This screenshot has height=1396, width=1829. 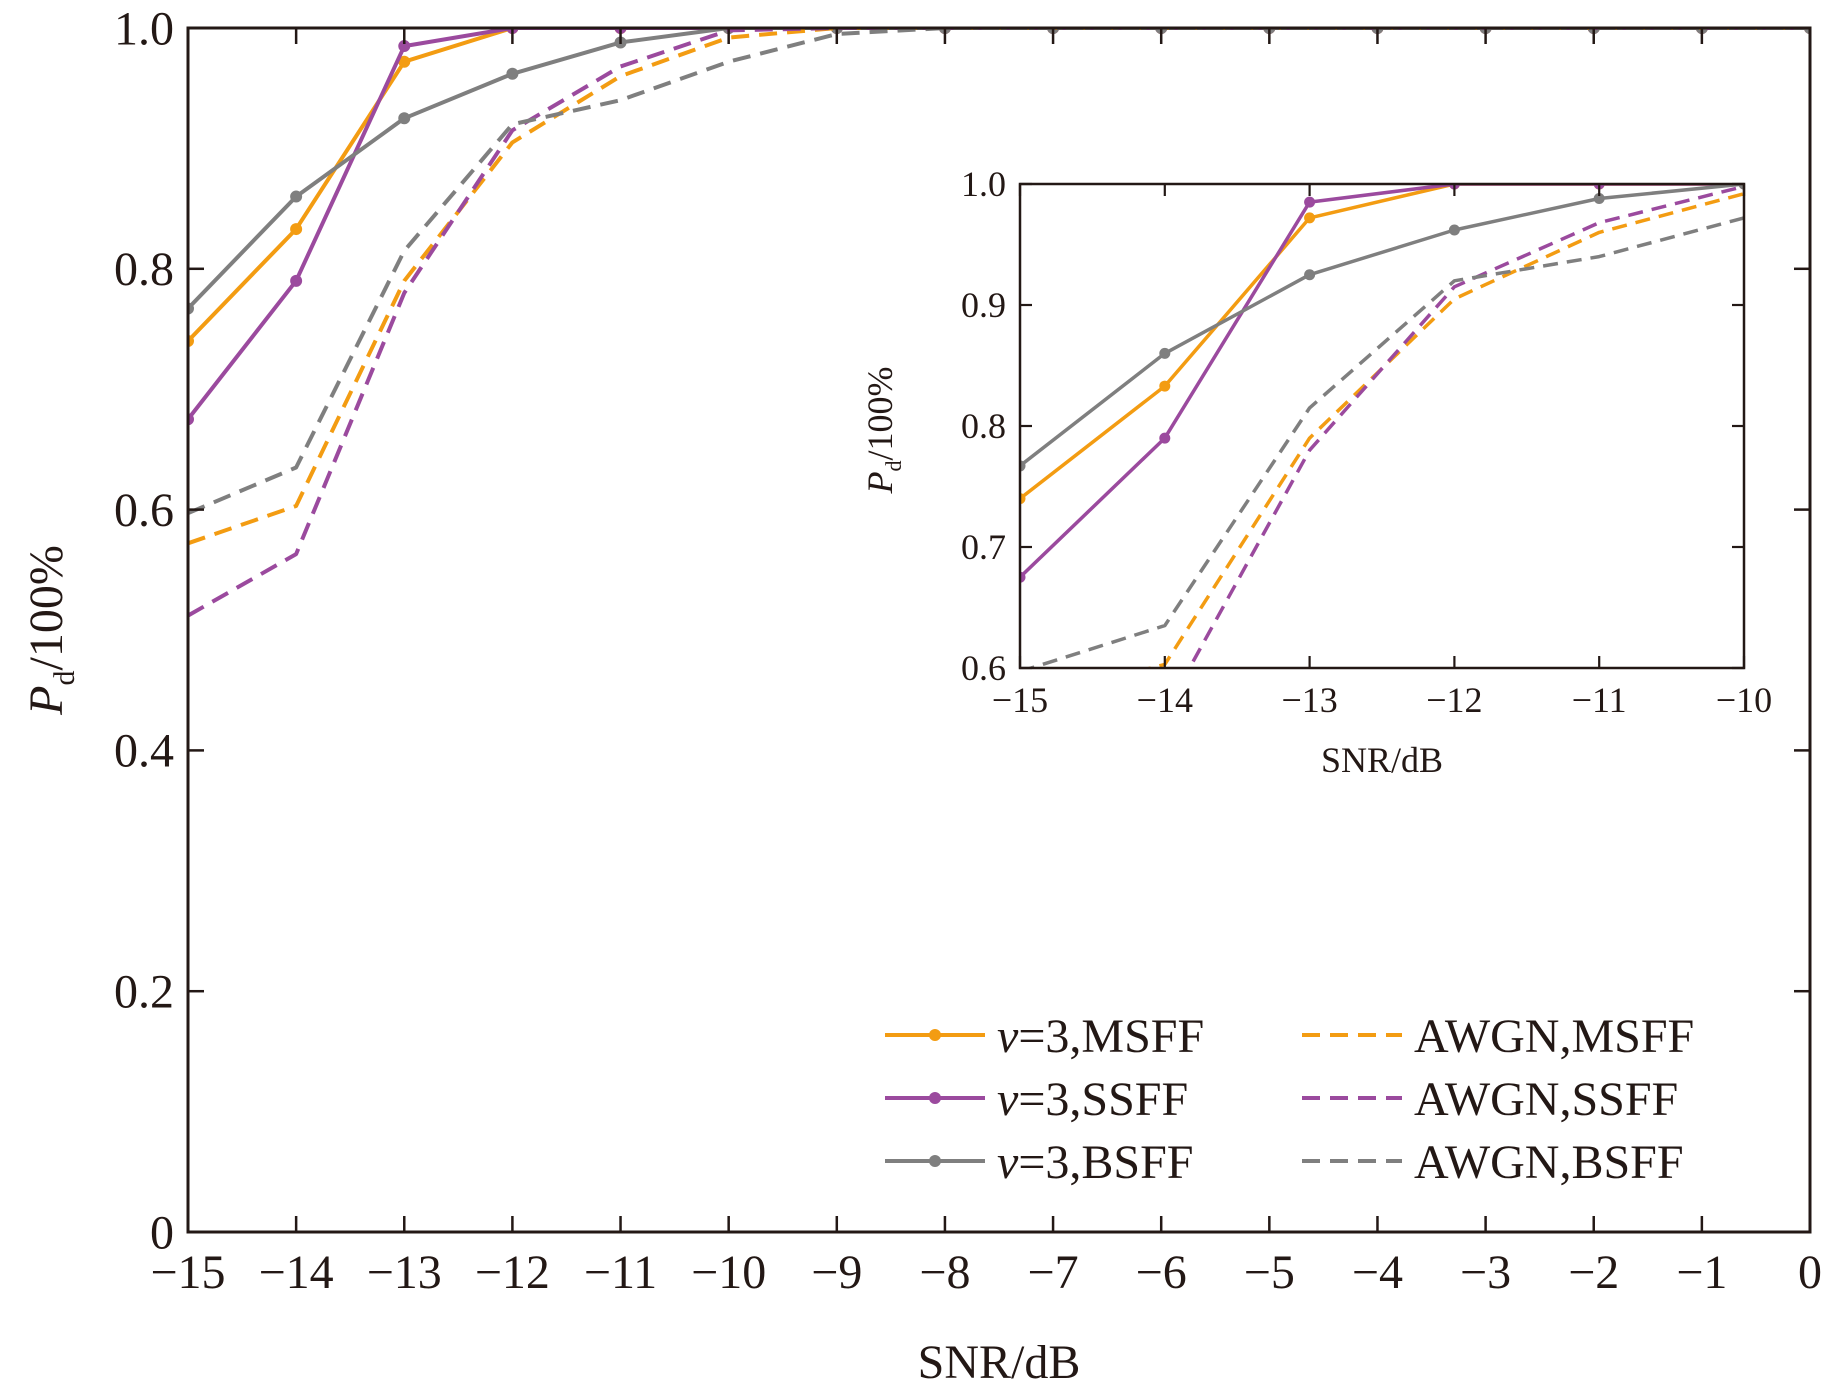 I want to click on inset-y-tick-label: 0.6, so click(x=983, y=668).